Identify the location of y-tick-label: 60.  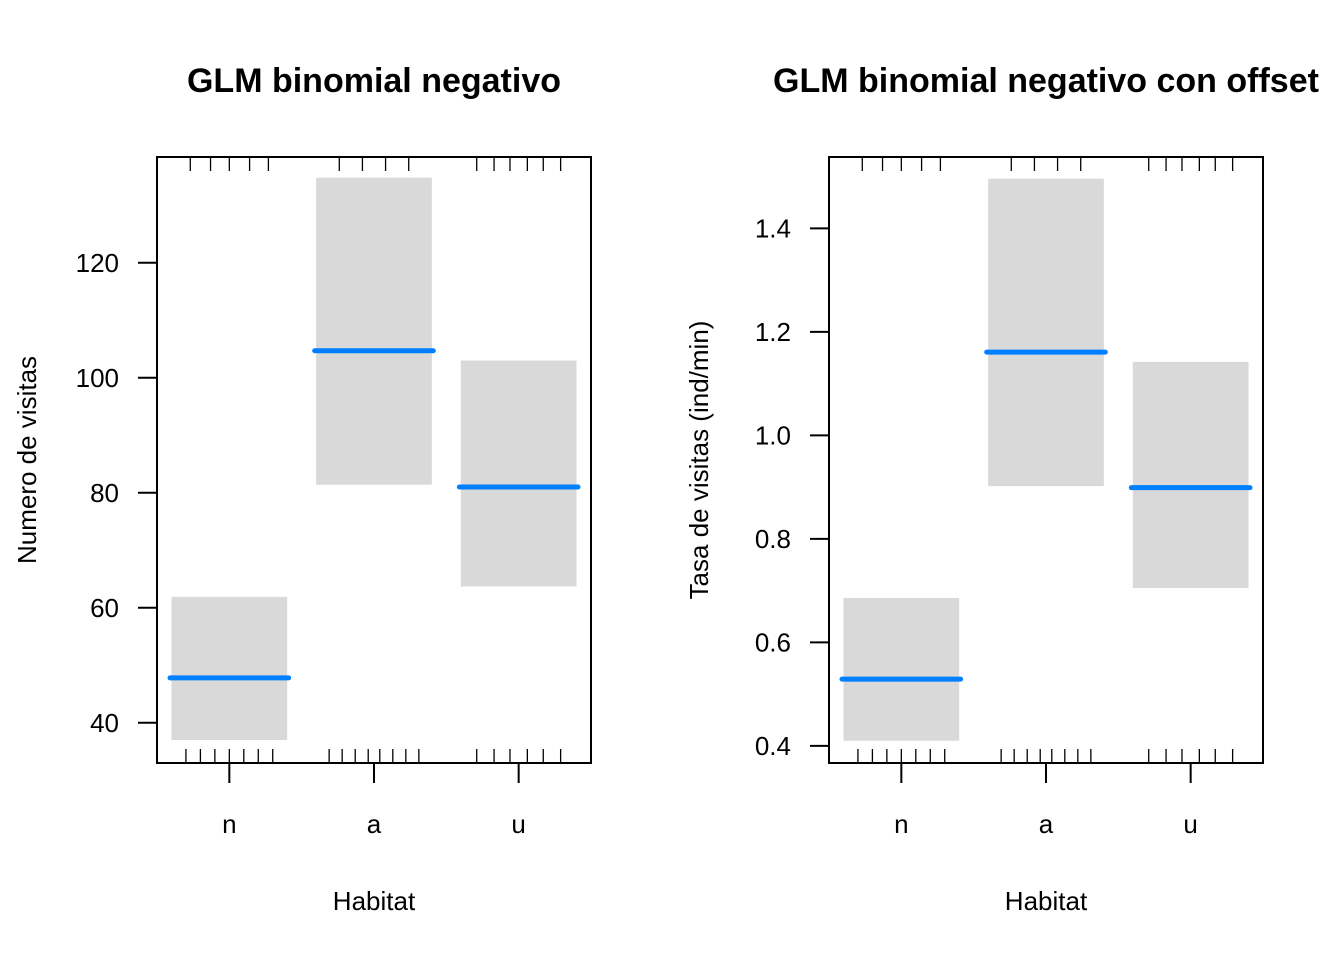
(104, 608).